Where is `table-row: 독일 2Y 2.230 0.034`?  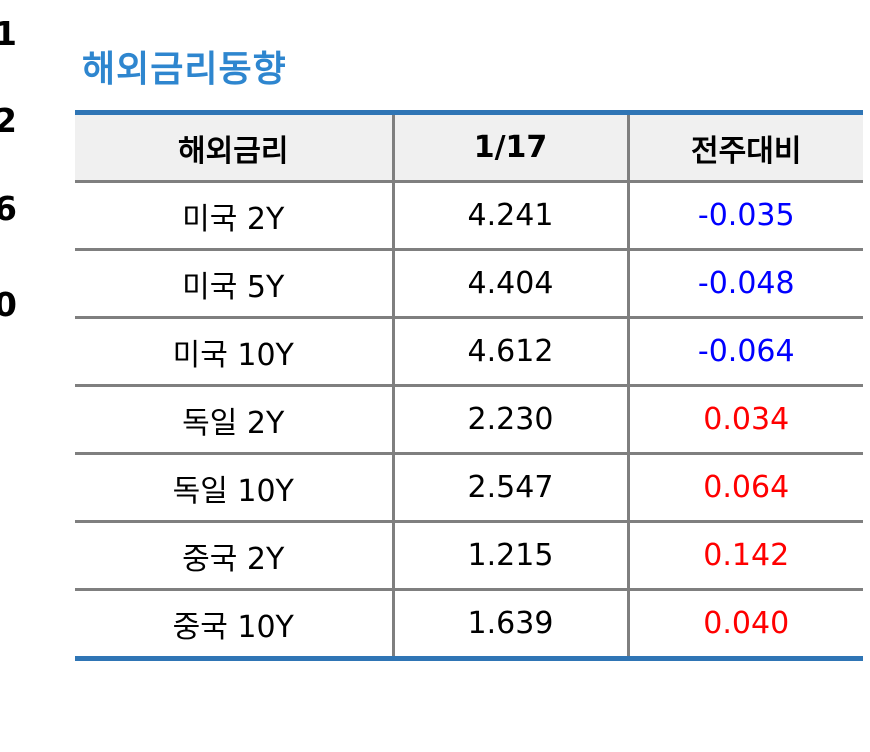 table-row: 독일 2Y 2.230 0.034 is located at coordinates (469, 419).